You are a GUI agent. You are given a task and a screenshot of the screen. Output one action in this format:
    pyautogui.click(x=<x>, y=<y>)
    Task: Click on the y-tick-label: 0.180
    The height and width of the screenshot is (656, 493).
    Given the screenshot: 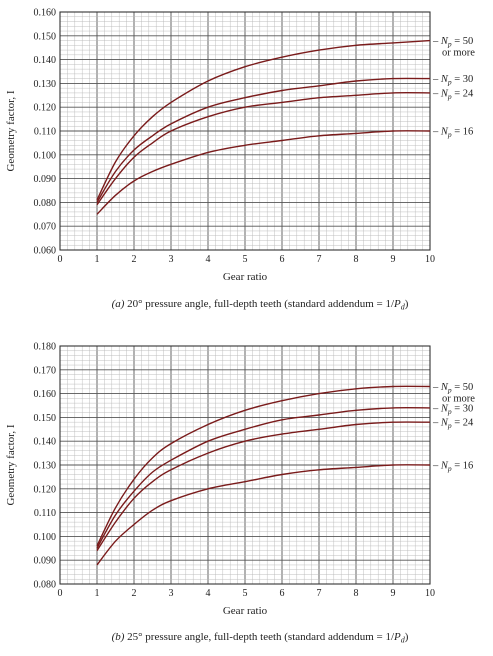 What is the action you would take?
    pyautogui.click(x=45, y=347)
    